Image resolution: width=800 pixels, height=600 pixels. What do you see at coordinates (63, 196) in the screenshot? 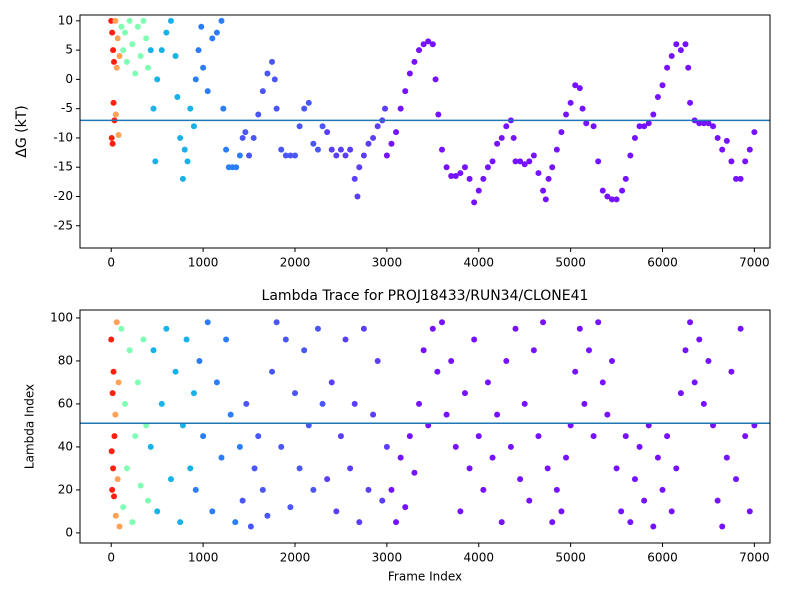
I see `y-tick-label: -20` at bounding box center [63, 196].